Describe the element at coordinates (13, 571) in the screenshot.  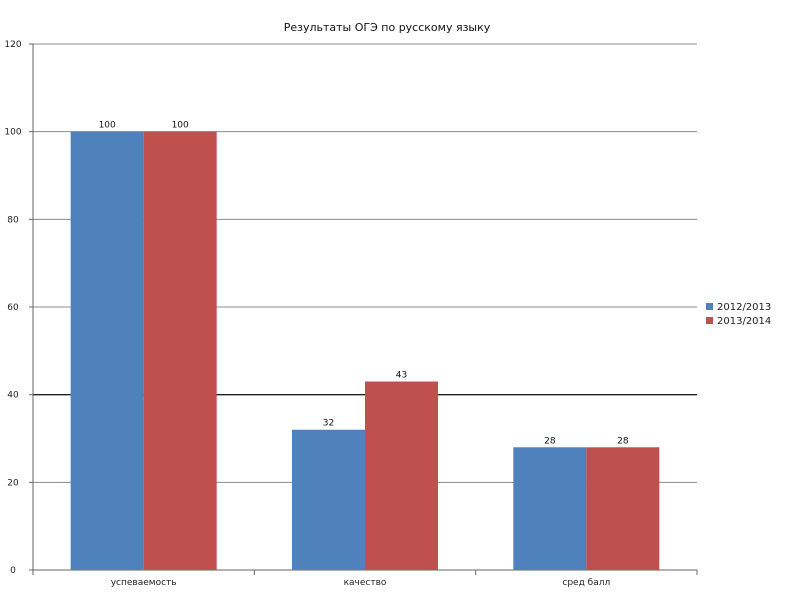
I see `y-tick-label: 0` at that location.